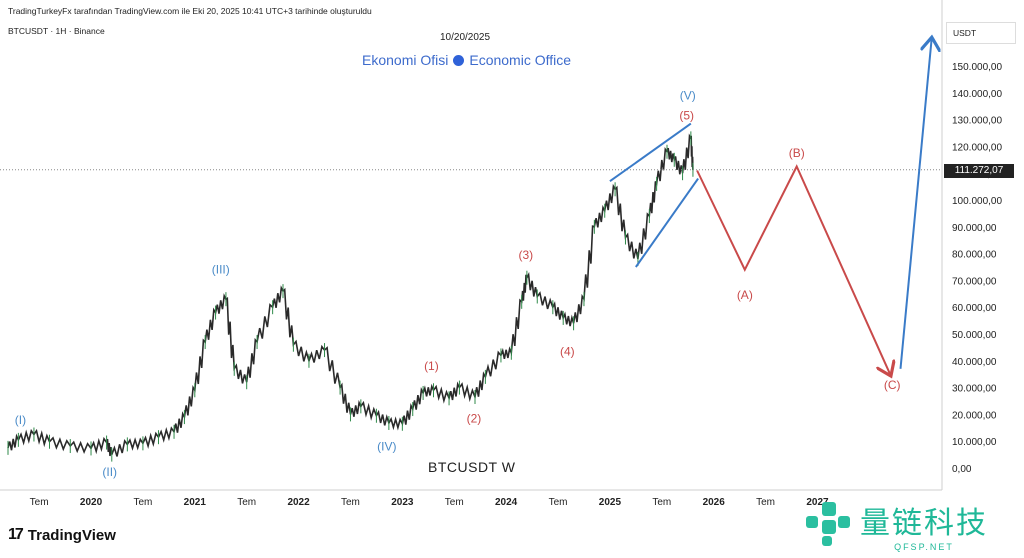  I want to click on x-tick-label: 2026, so click(714, 502).